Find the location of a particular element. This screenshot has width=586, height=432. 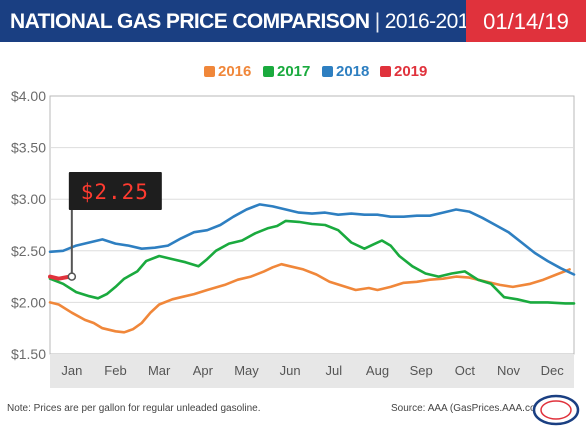

x-tick-label: Mar is located at coordinates (159, 370).